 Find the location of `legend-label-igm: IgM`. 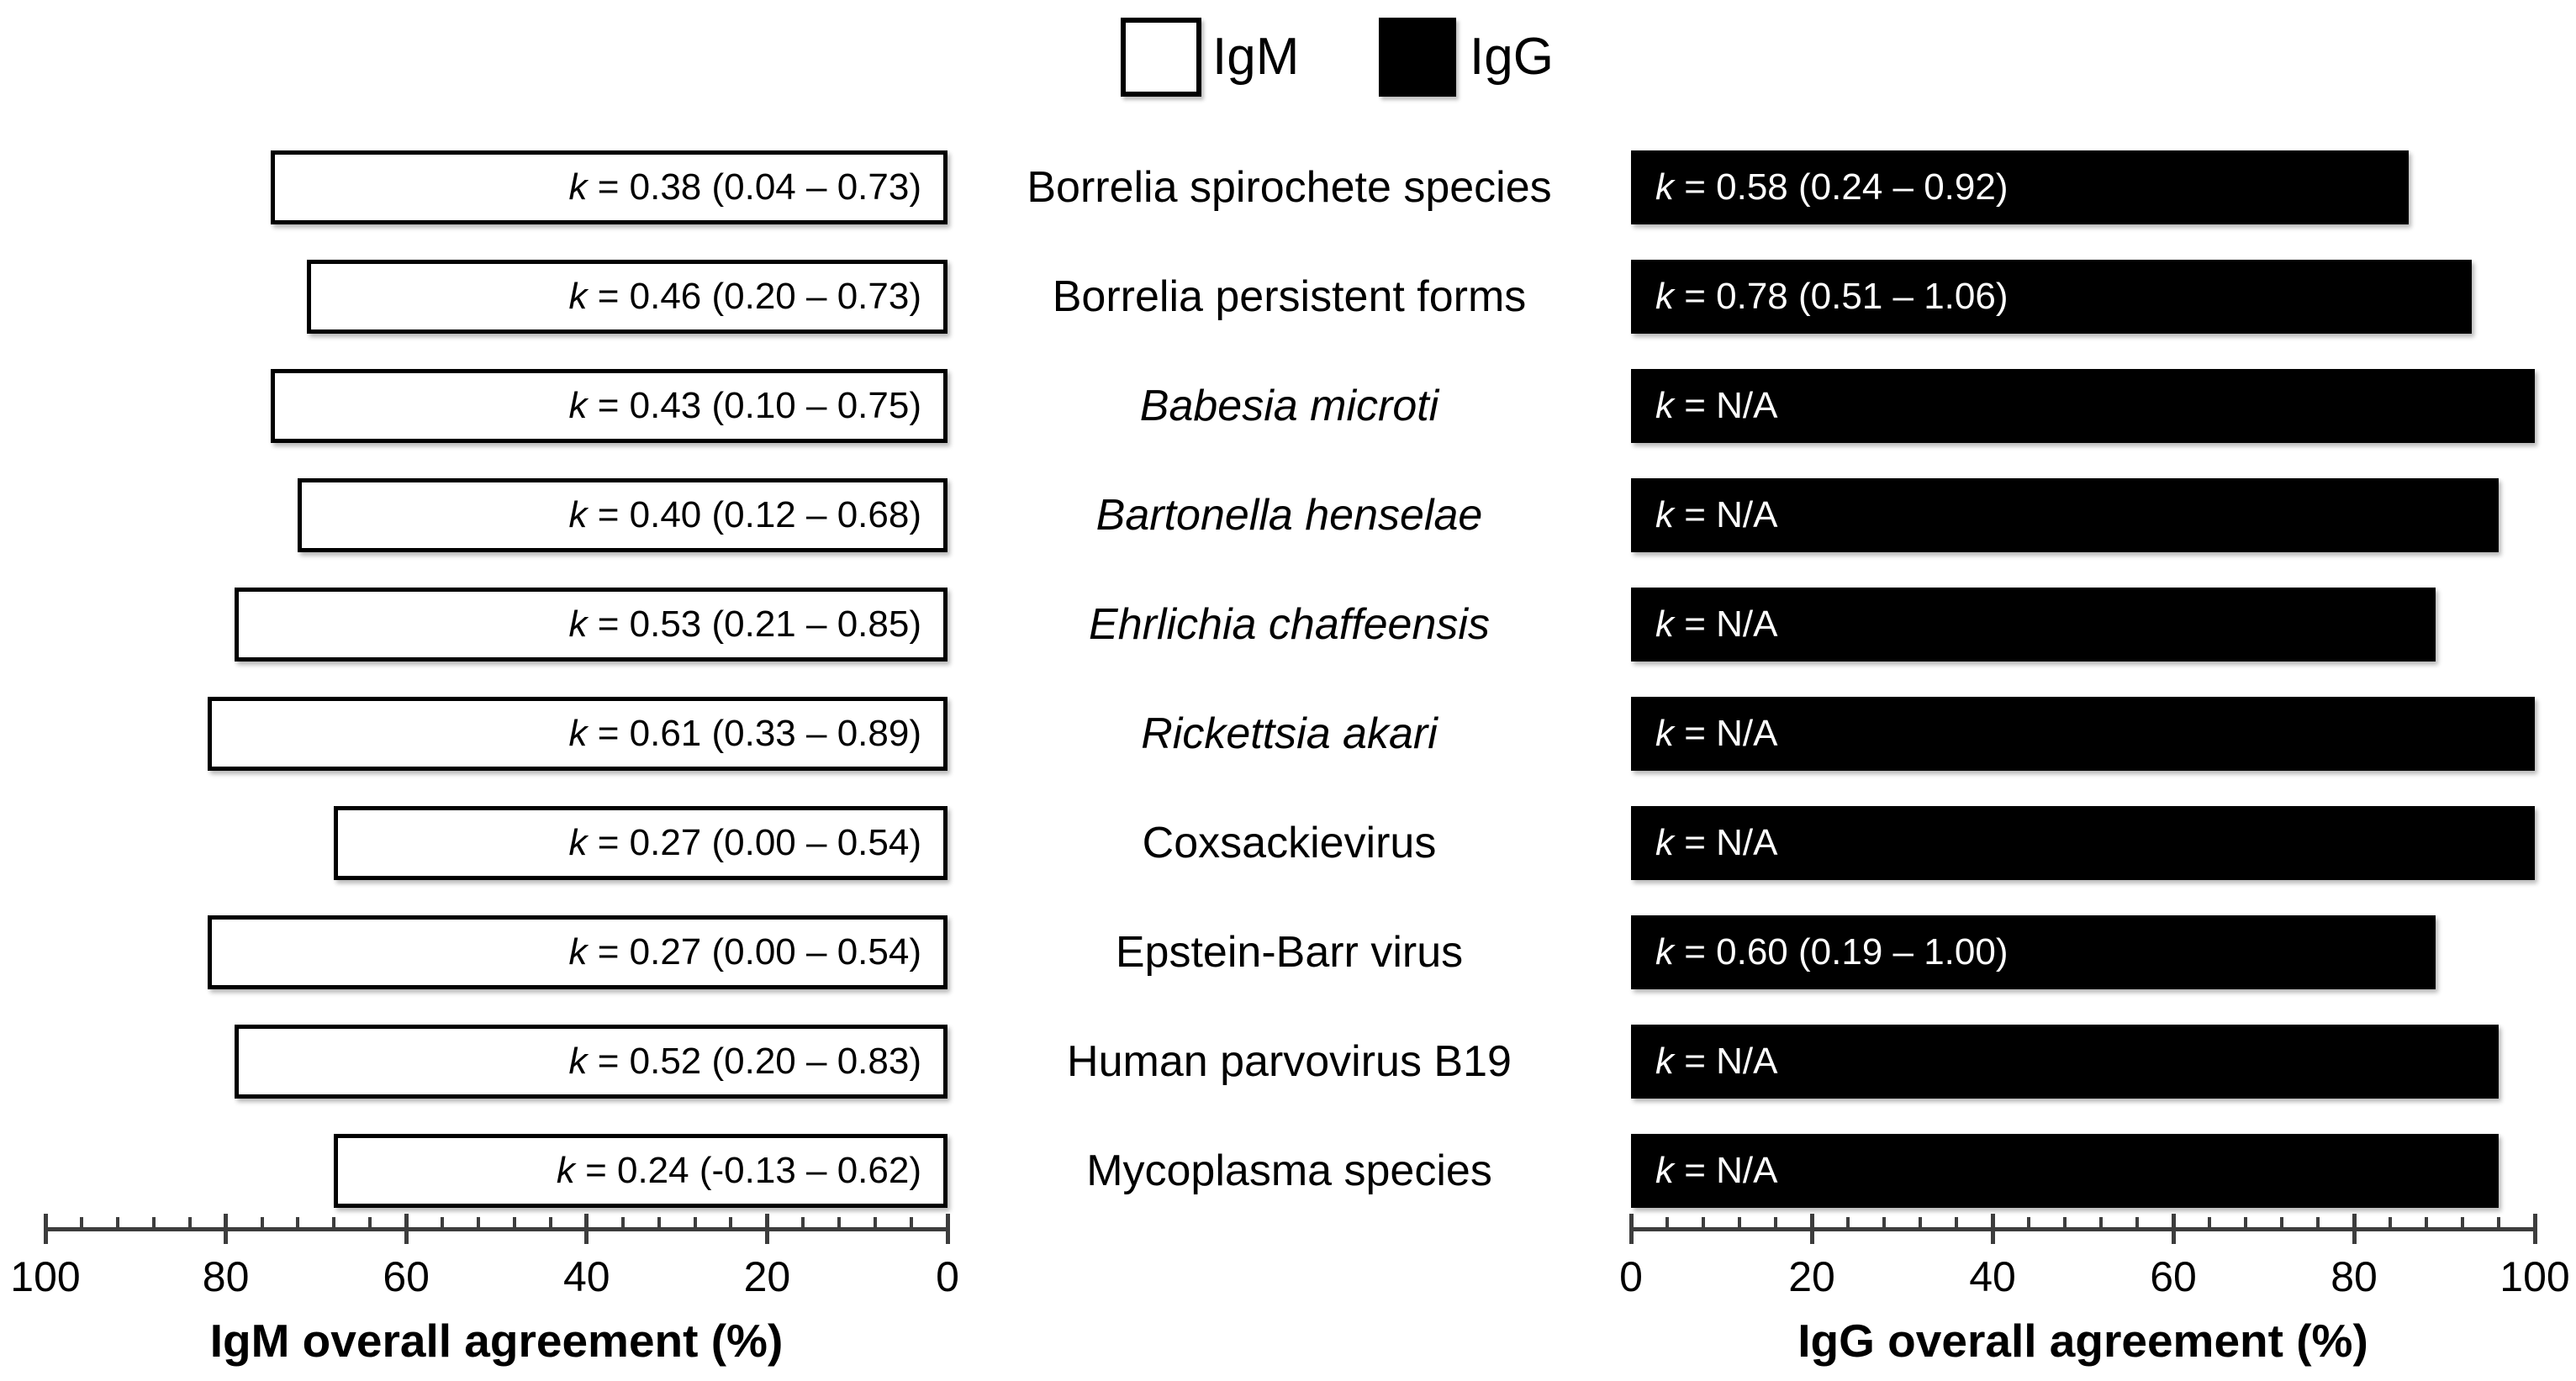

legend-label-igm: IgM is located at coordinates (1256, 57).